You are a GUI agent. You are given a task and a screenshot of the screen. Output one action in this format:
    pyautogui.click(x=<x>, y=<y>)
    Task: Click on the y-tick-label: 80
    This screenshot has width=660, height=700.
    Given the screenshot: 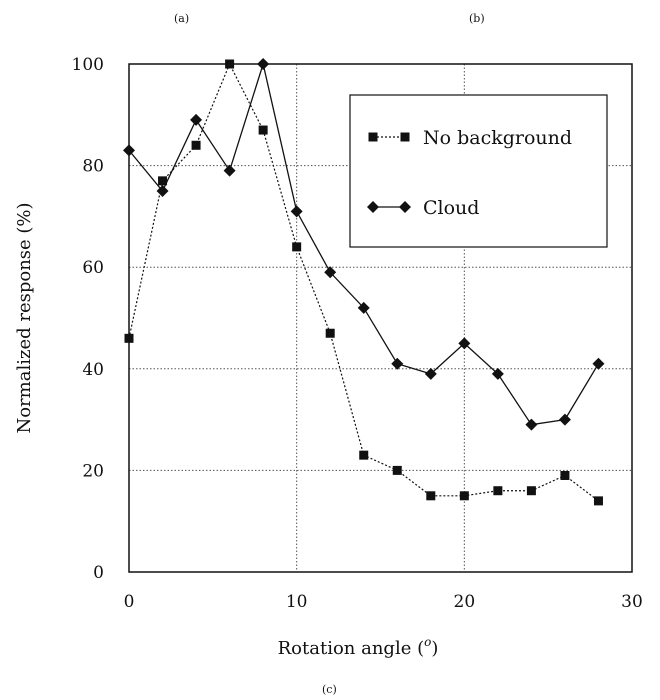 What is the action you would take?
    pyautogui.click(x=93, y=167)
    